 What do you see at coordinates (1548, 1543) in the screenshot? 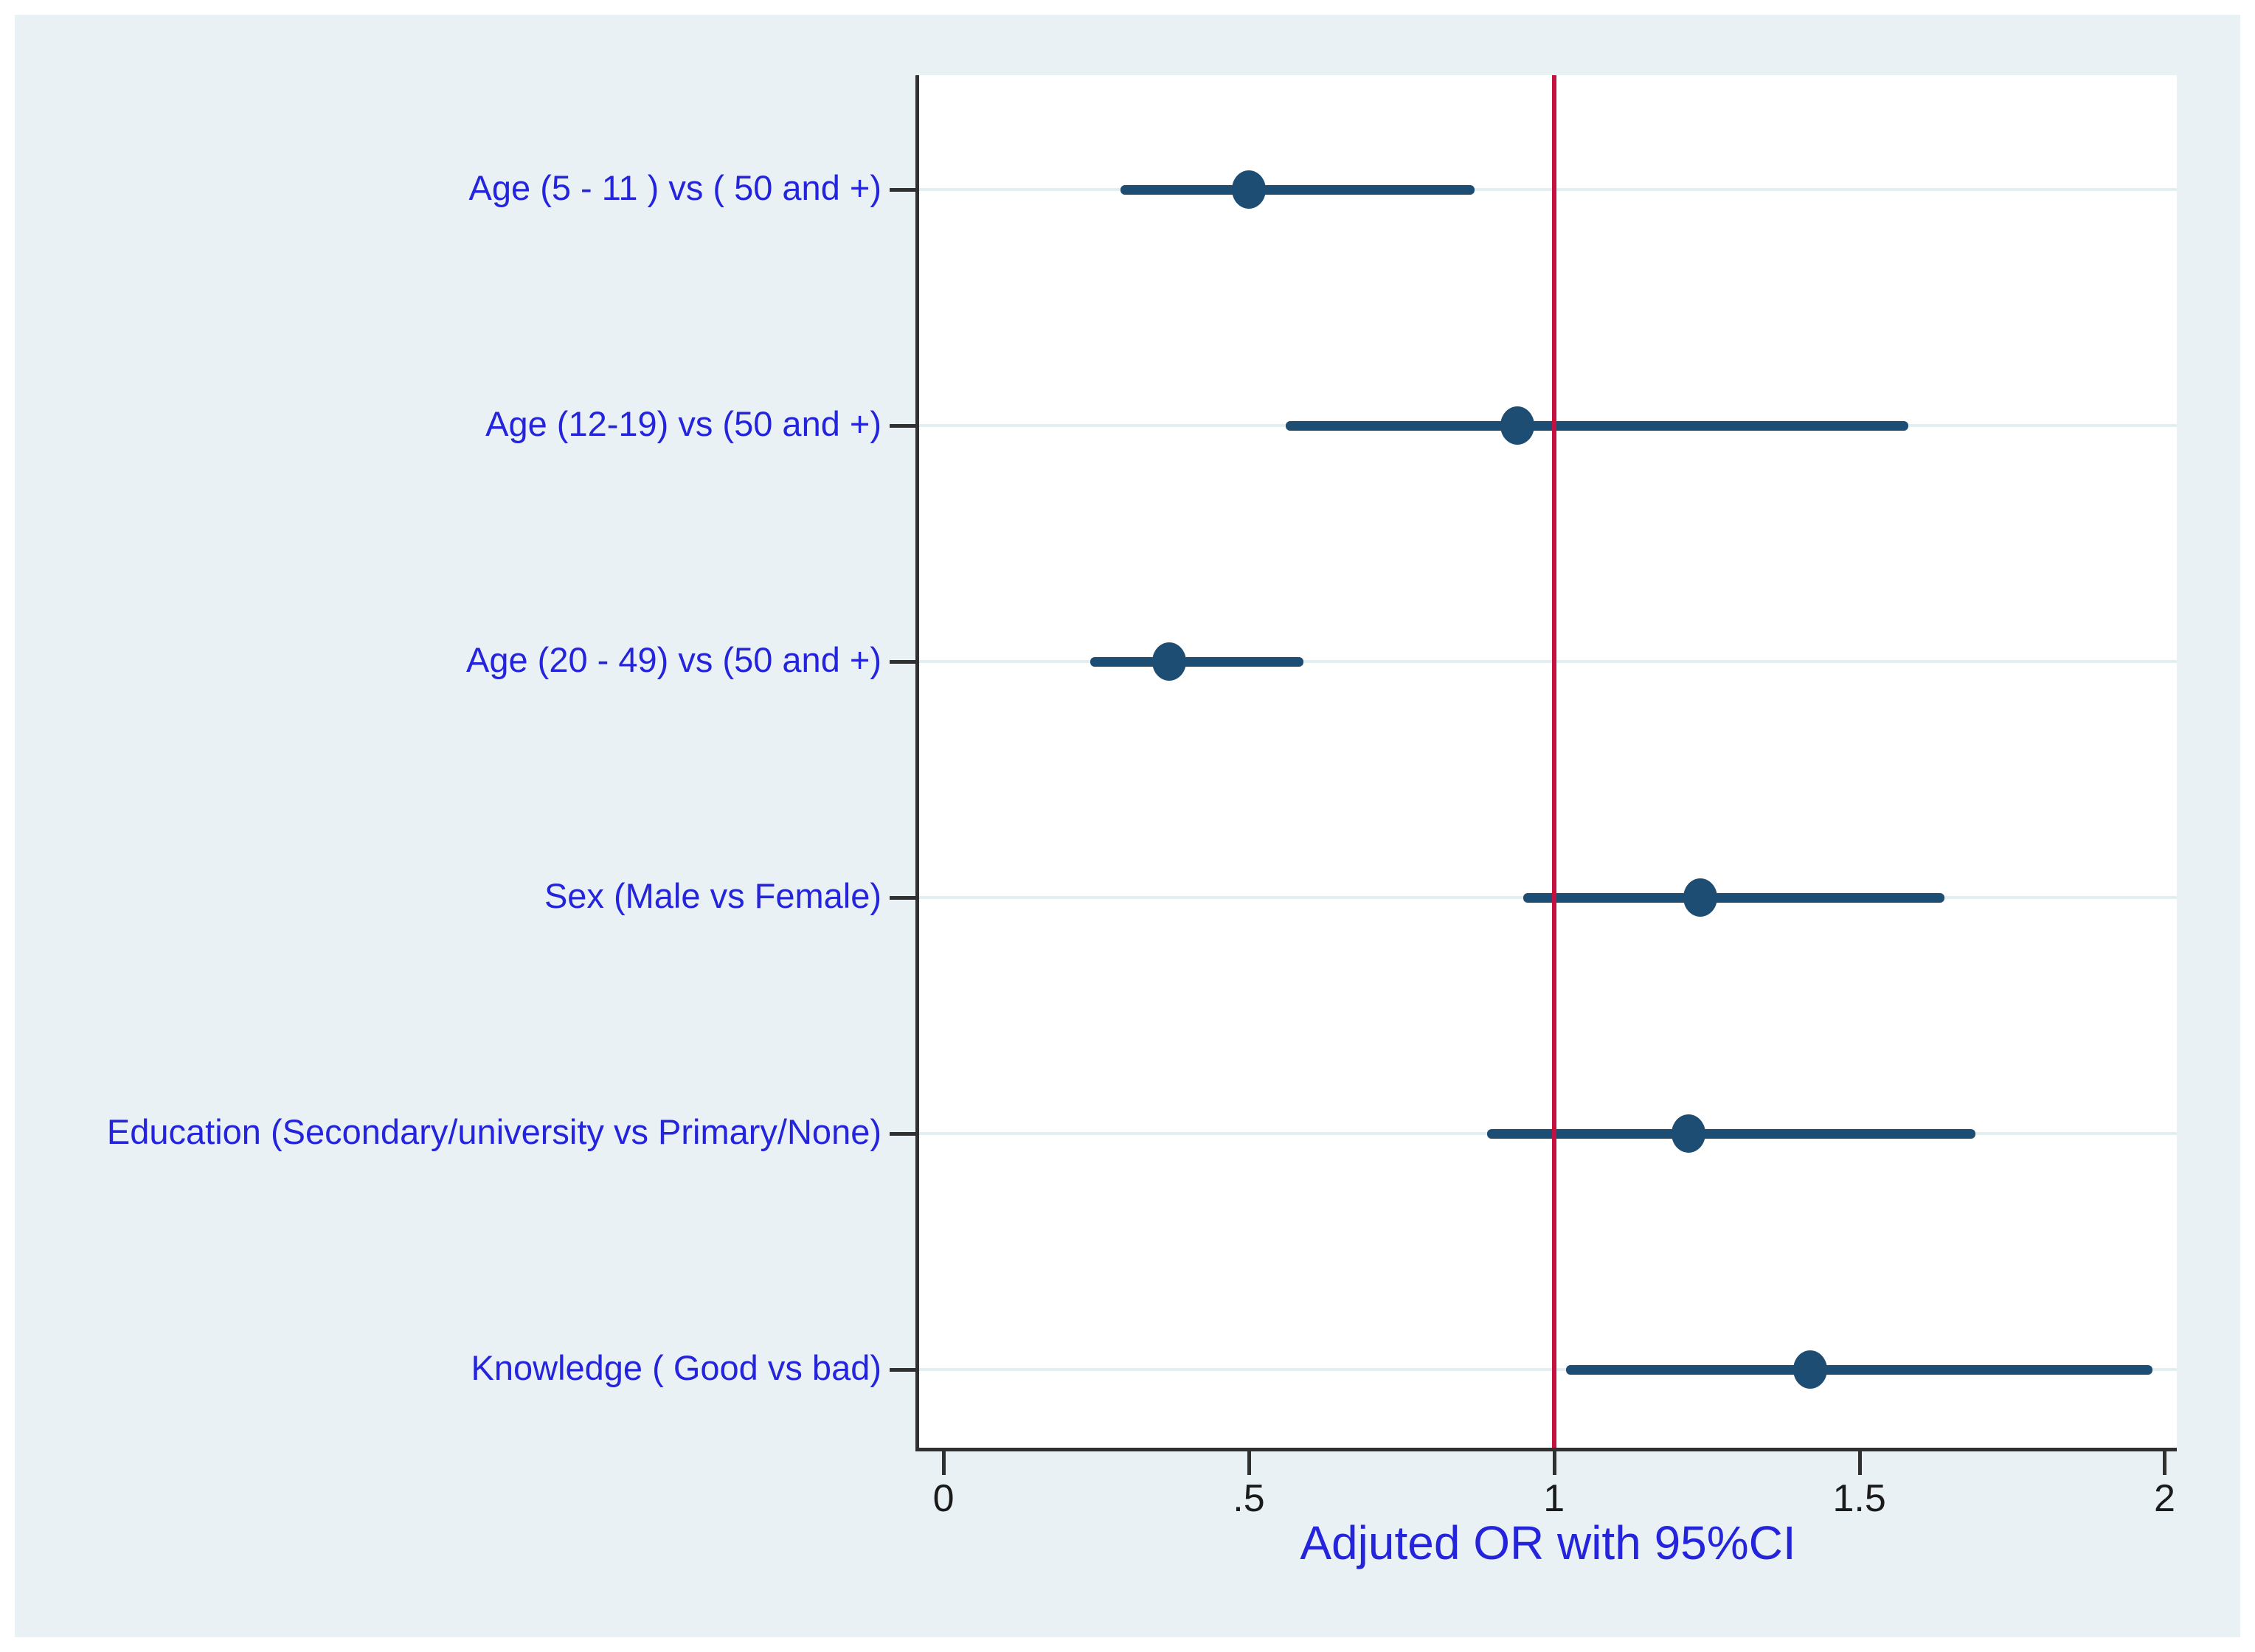
I see `x-axis-title: Adjuted OR with 95%CI` at bounding box center [1548, 1543].